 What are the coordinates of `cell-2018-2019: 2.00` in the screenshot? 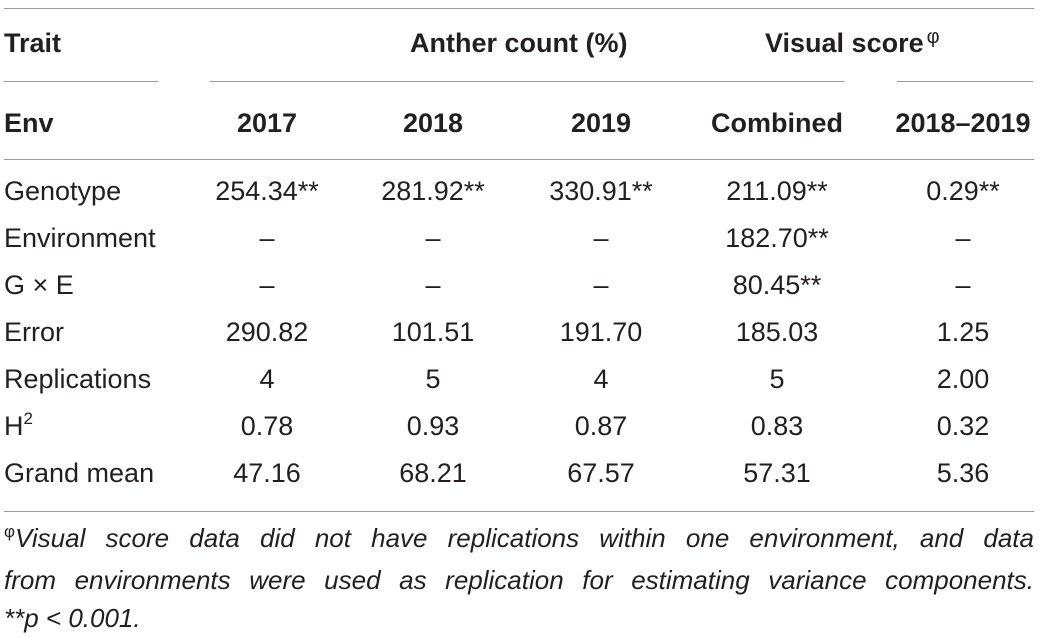 It's located at (963, 379).